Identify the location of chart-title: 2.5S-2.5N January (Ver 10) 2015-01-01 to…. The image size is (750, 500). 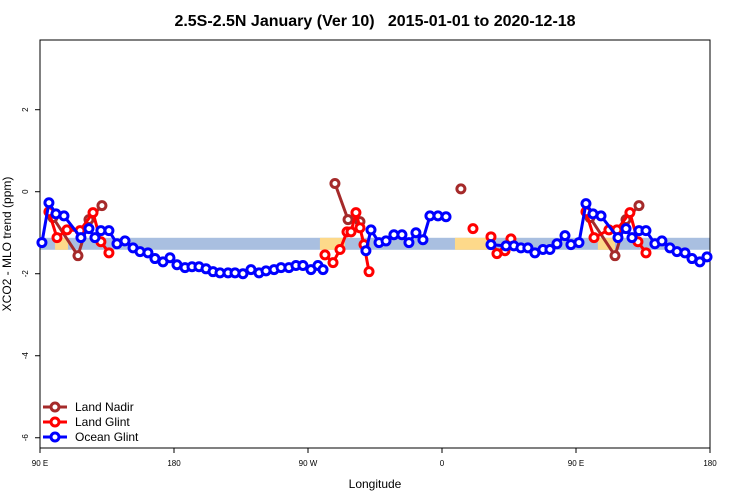
(374, 21).